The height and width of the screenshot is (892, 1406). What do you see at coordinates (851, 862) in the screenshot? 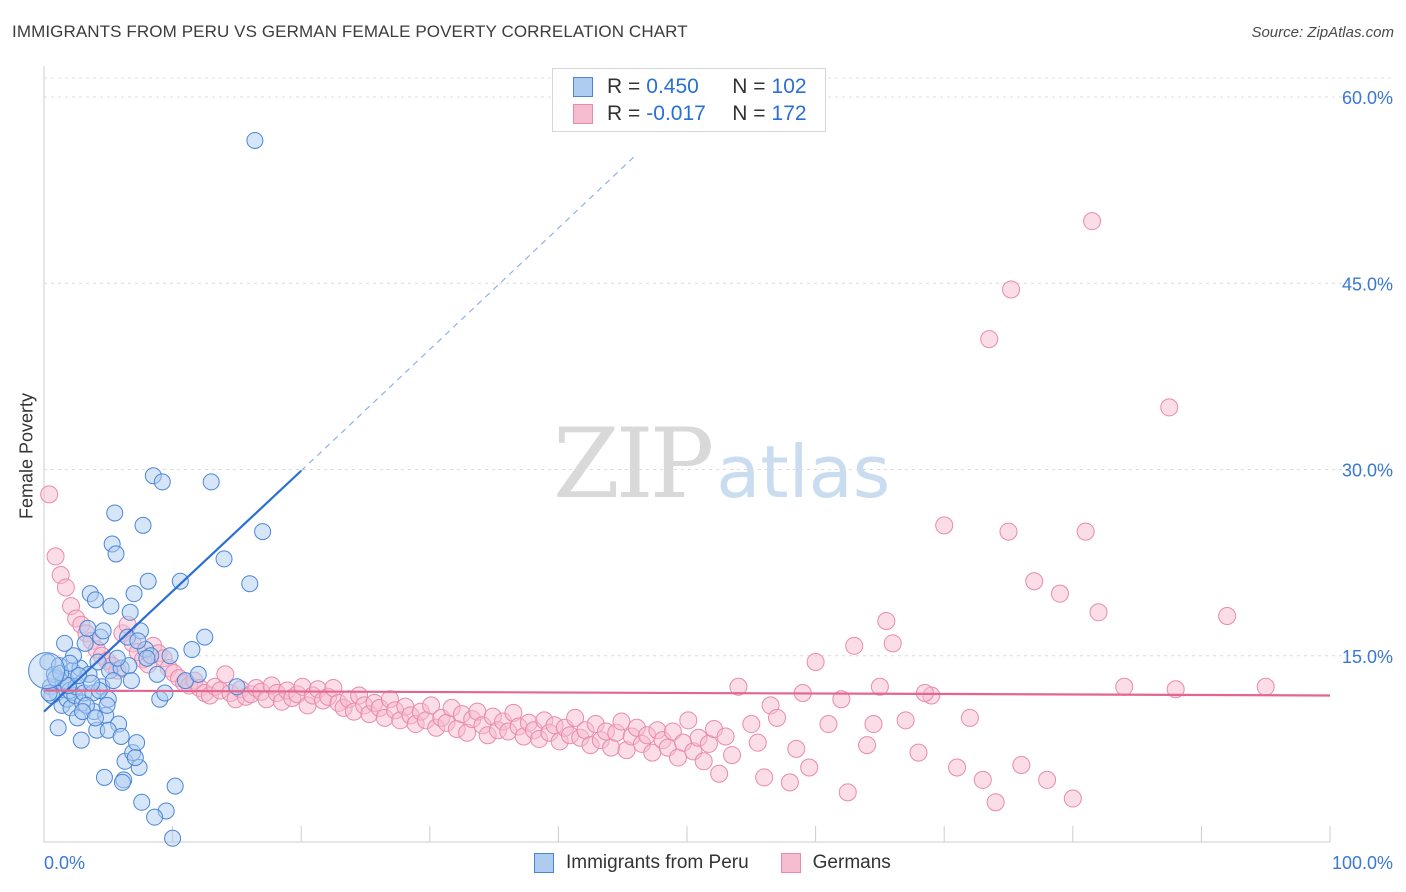
I see `germans-legend-label: Germans` at bounding box center [851, 862].